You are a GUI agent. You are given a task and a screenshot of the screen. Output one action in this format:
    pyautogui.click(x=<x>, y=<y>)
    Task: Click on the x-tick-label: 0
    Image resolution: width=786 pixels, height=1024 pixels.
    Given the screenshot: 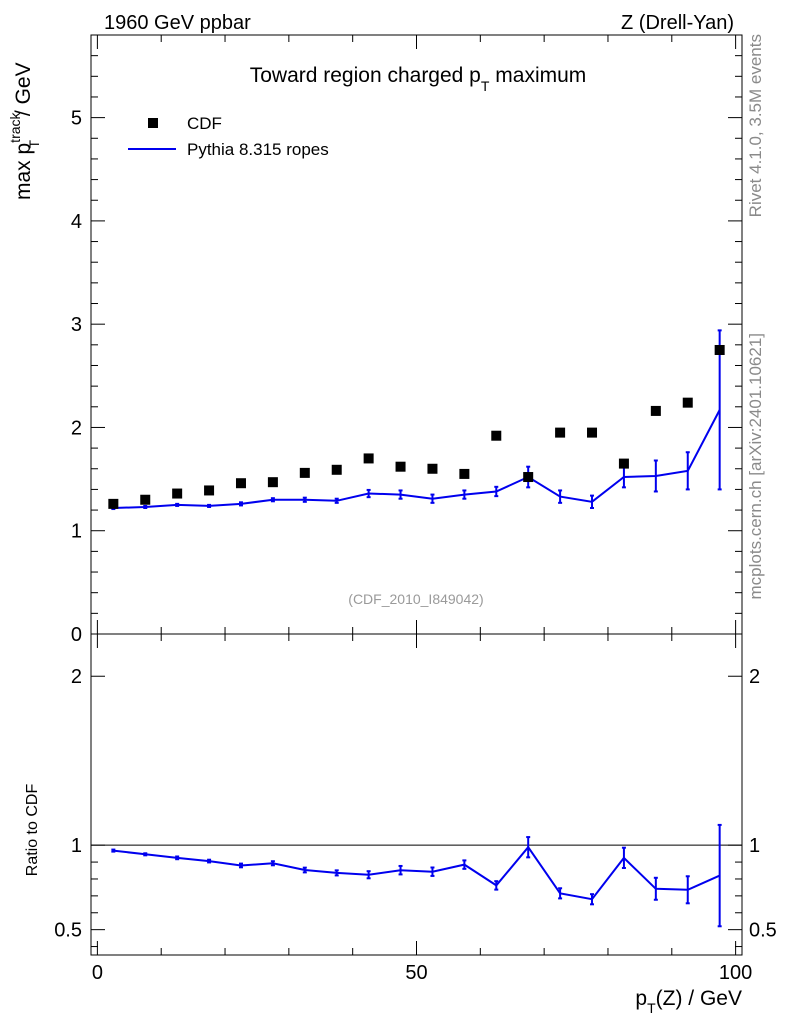 What is the action you would take?
    pyautogui.click(x=97, y=973)
    